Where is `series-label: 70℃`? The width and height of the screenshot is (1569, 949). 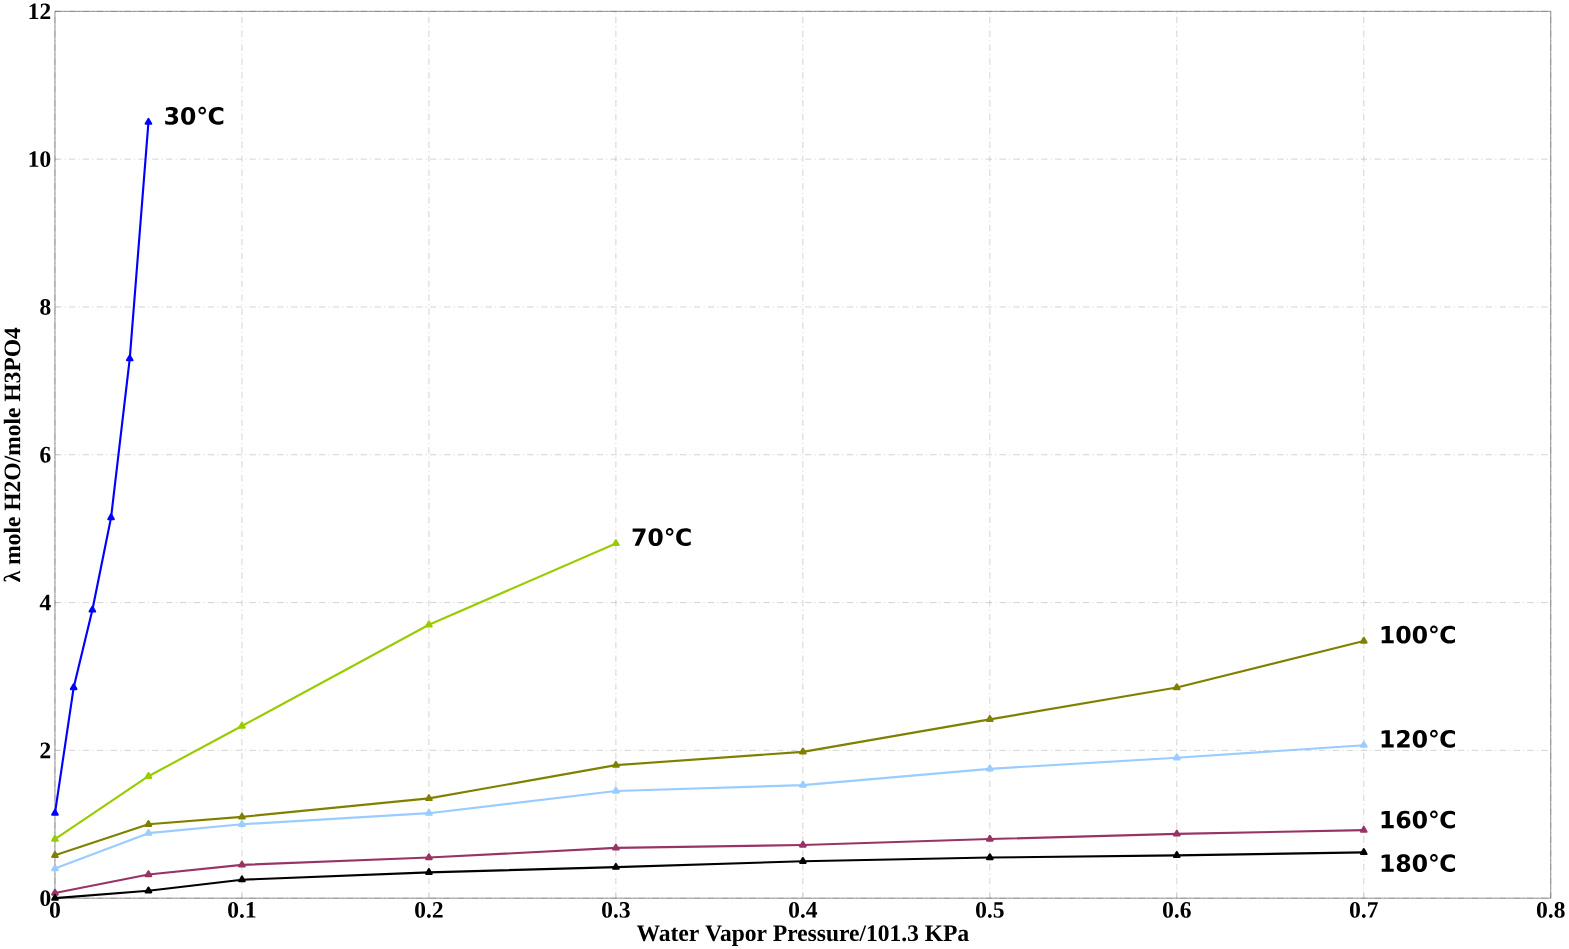
series-label: 70℃ is located at coordinates (661, 536).